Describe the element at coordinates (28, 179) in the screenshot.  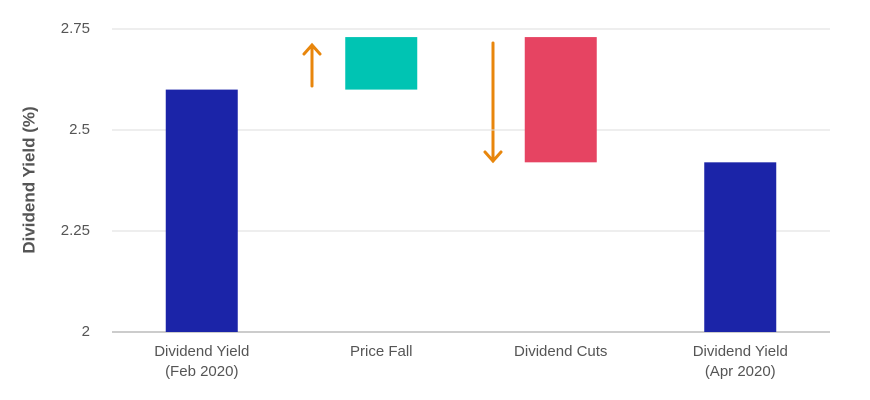
I see `y-axis-title: Dividend Yield (%)` at that location.